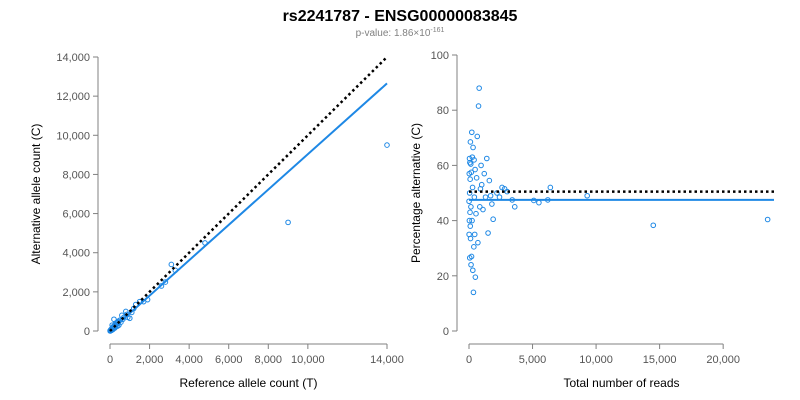  Describe the element at coordinates (443, 111) in the screenshot. I see `y-tick-label: 80` at that location.